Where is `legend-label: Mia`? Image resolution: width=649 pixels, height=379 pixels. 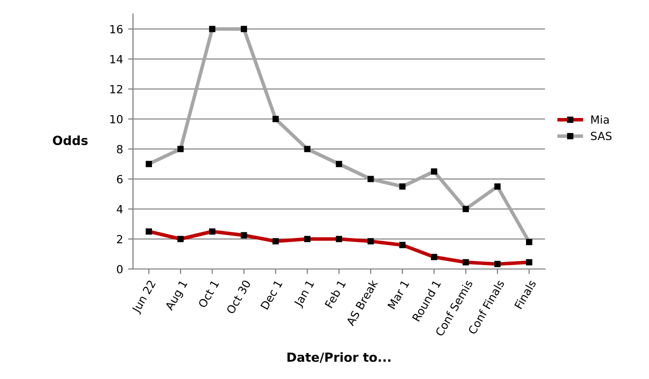 legend-label: Mia is located at coordinates (600, 119).